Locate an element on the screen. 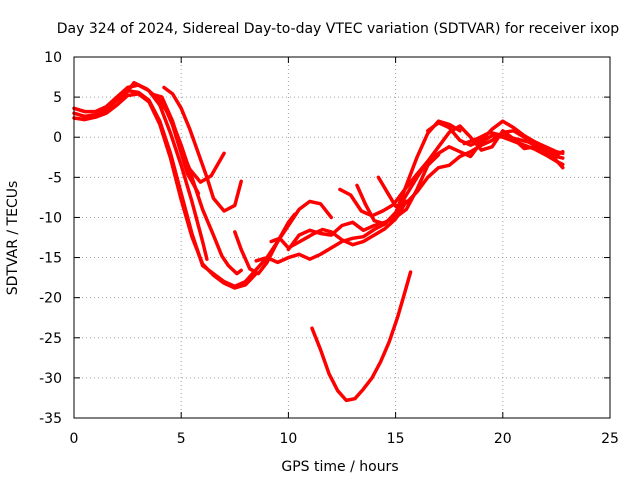 This screenshot has height=480, width=640. y-tick-label: -35 is located at coordinates (50, 419).